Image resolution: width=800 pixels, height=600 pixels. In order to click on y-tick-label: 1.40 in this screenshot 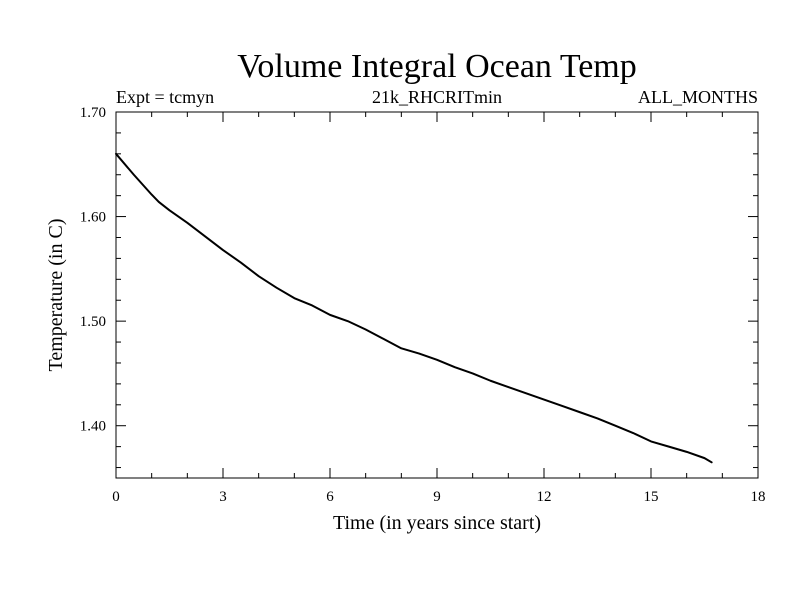, I will do `click(93, 427)`.